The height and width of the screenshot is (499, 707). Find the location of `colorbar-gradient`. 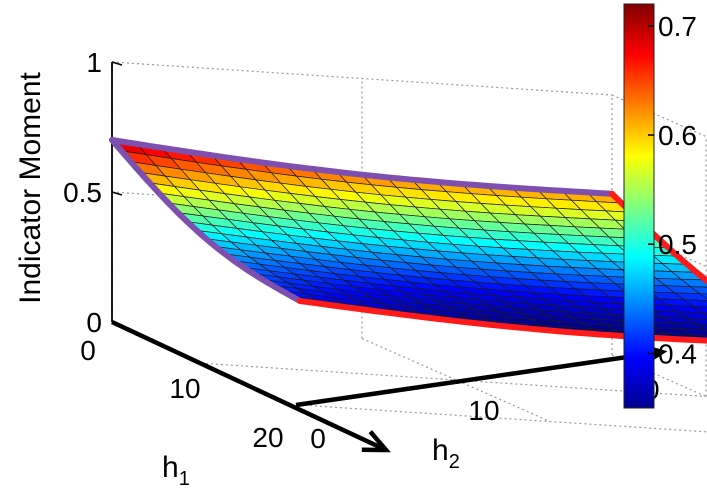

colorbar-gradient is located at coordinates (639, 206).